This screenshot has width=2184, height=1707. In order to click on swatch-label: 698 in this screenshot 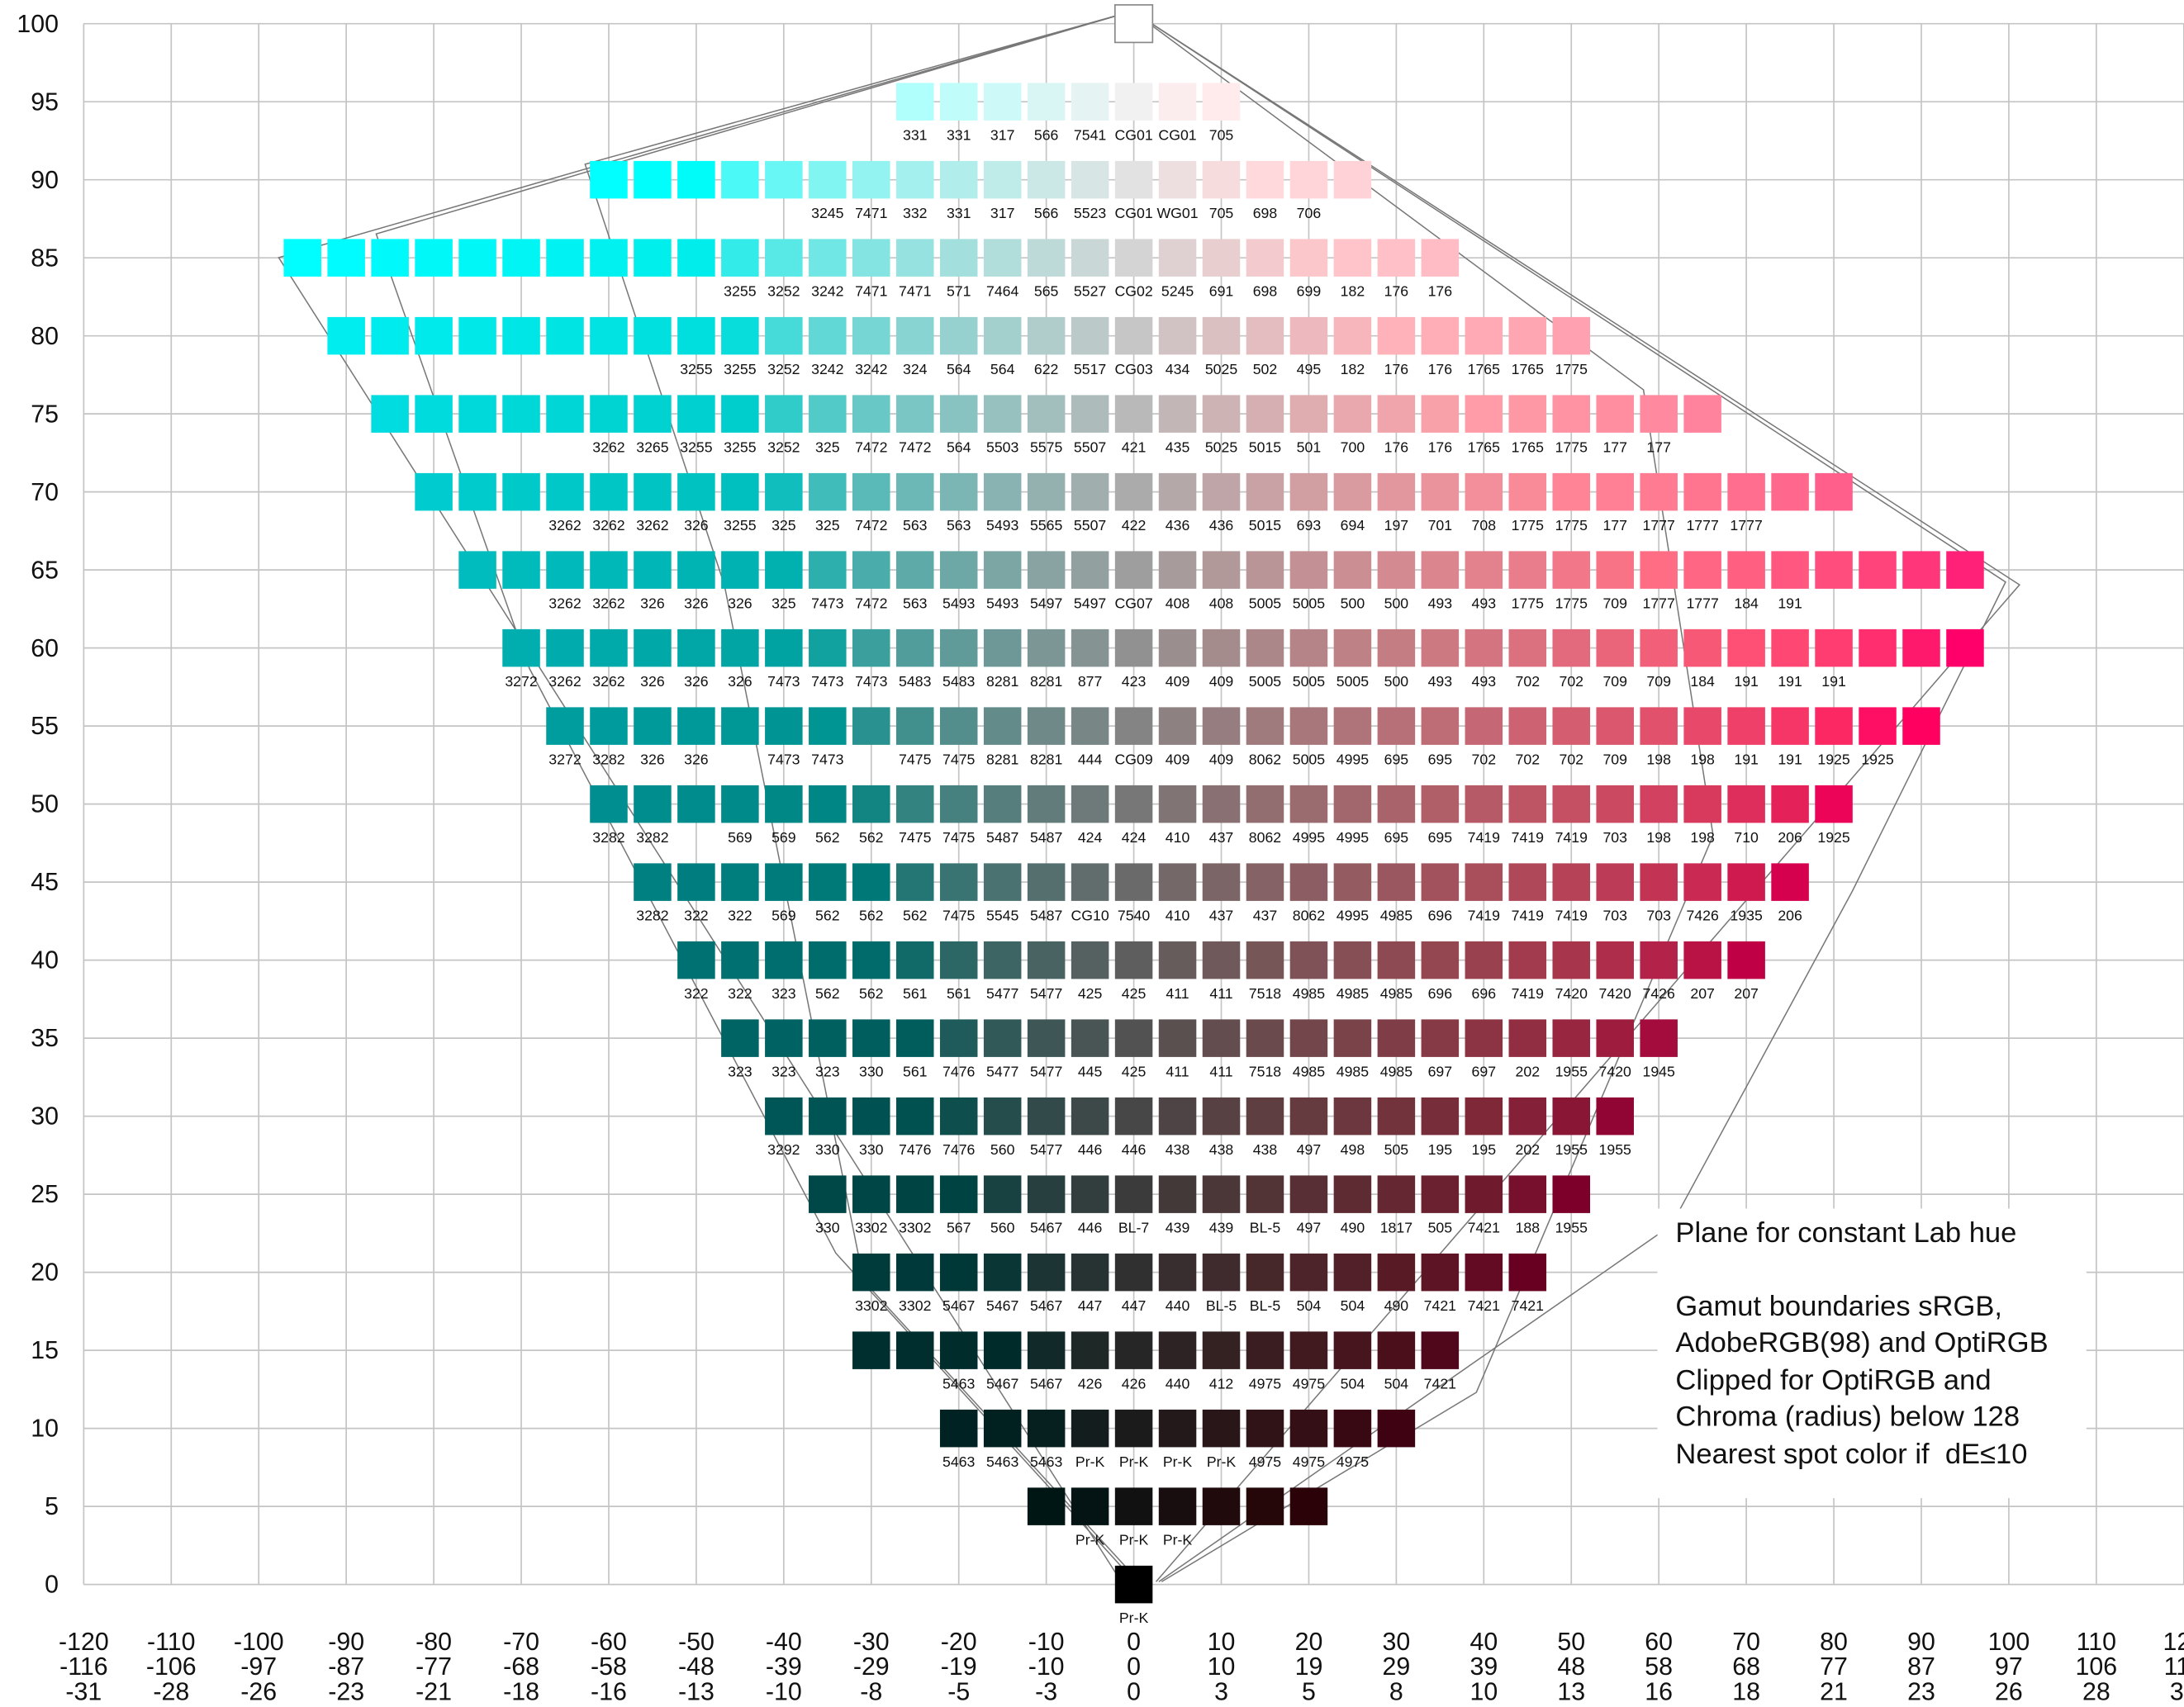, I will do `click(1265, 292)`.